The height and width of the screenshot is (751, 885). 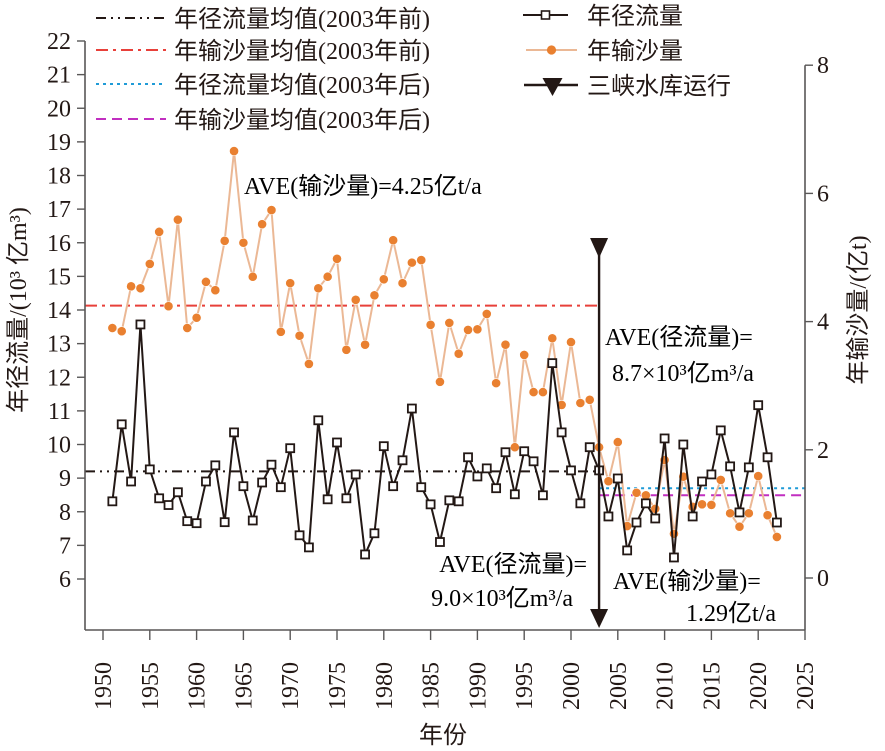 I want to click on y-left-tick-label: 8, so click(x=65, y=513).